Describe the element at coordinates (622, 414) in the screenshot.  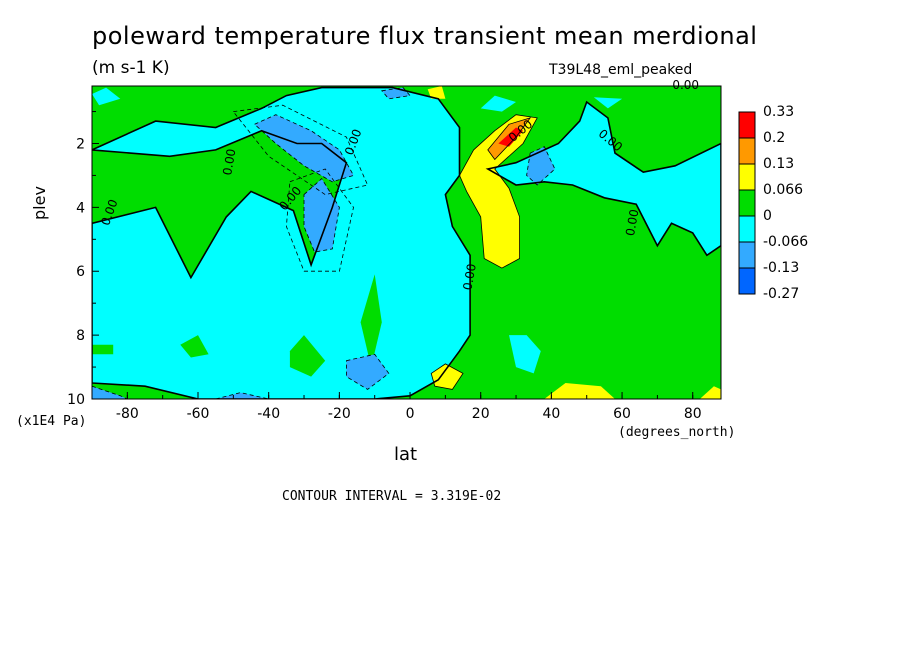
I see `x-tick-label: 60` at that location.